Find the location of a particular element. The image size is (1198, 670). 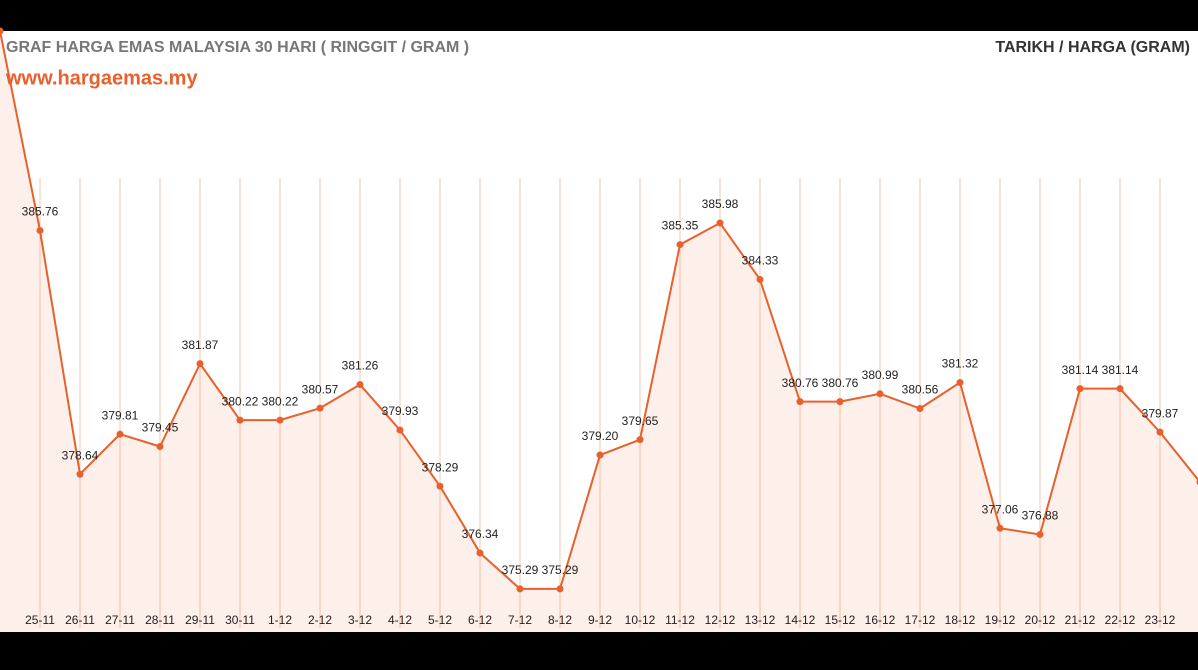

x-tick-label: 30-11 is located at coordinates (240, 620).